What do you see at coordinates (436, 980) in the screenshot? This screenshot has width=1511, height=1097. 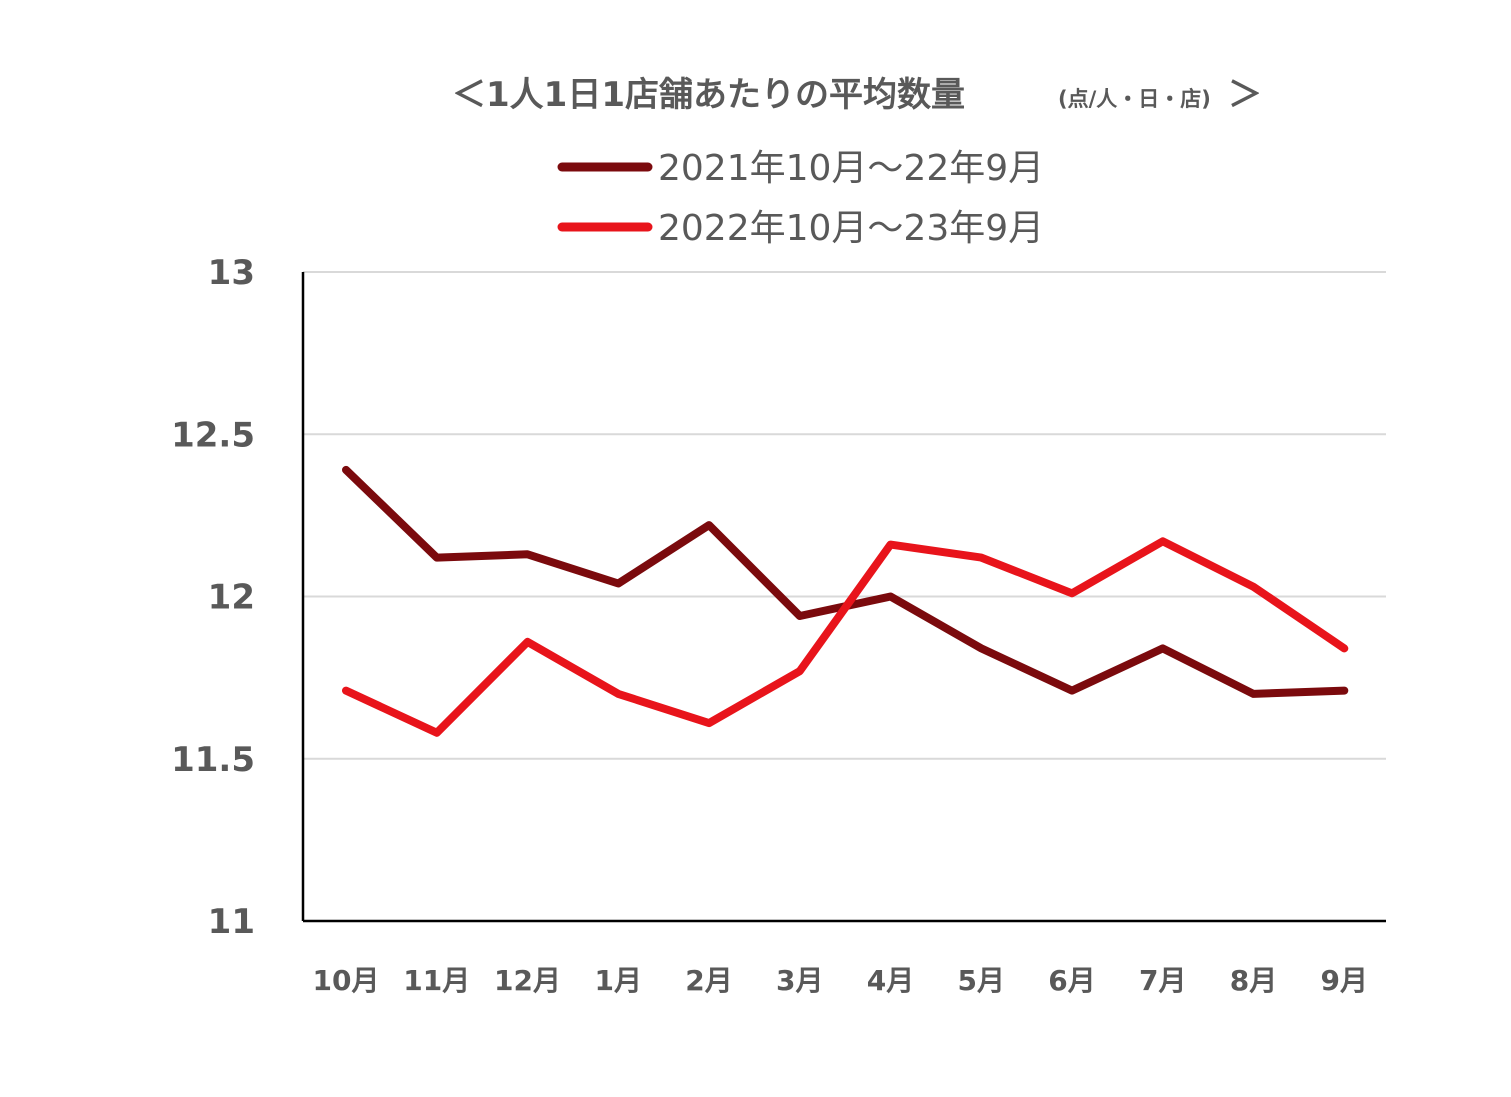 I see `x-tick-label: 11月` at bounding box center [436, 980].